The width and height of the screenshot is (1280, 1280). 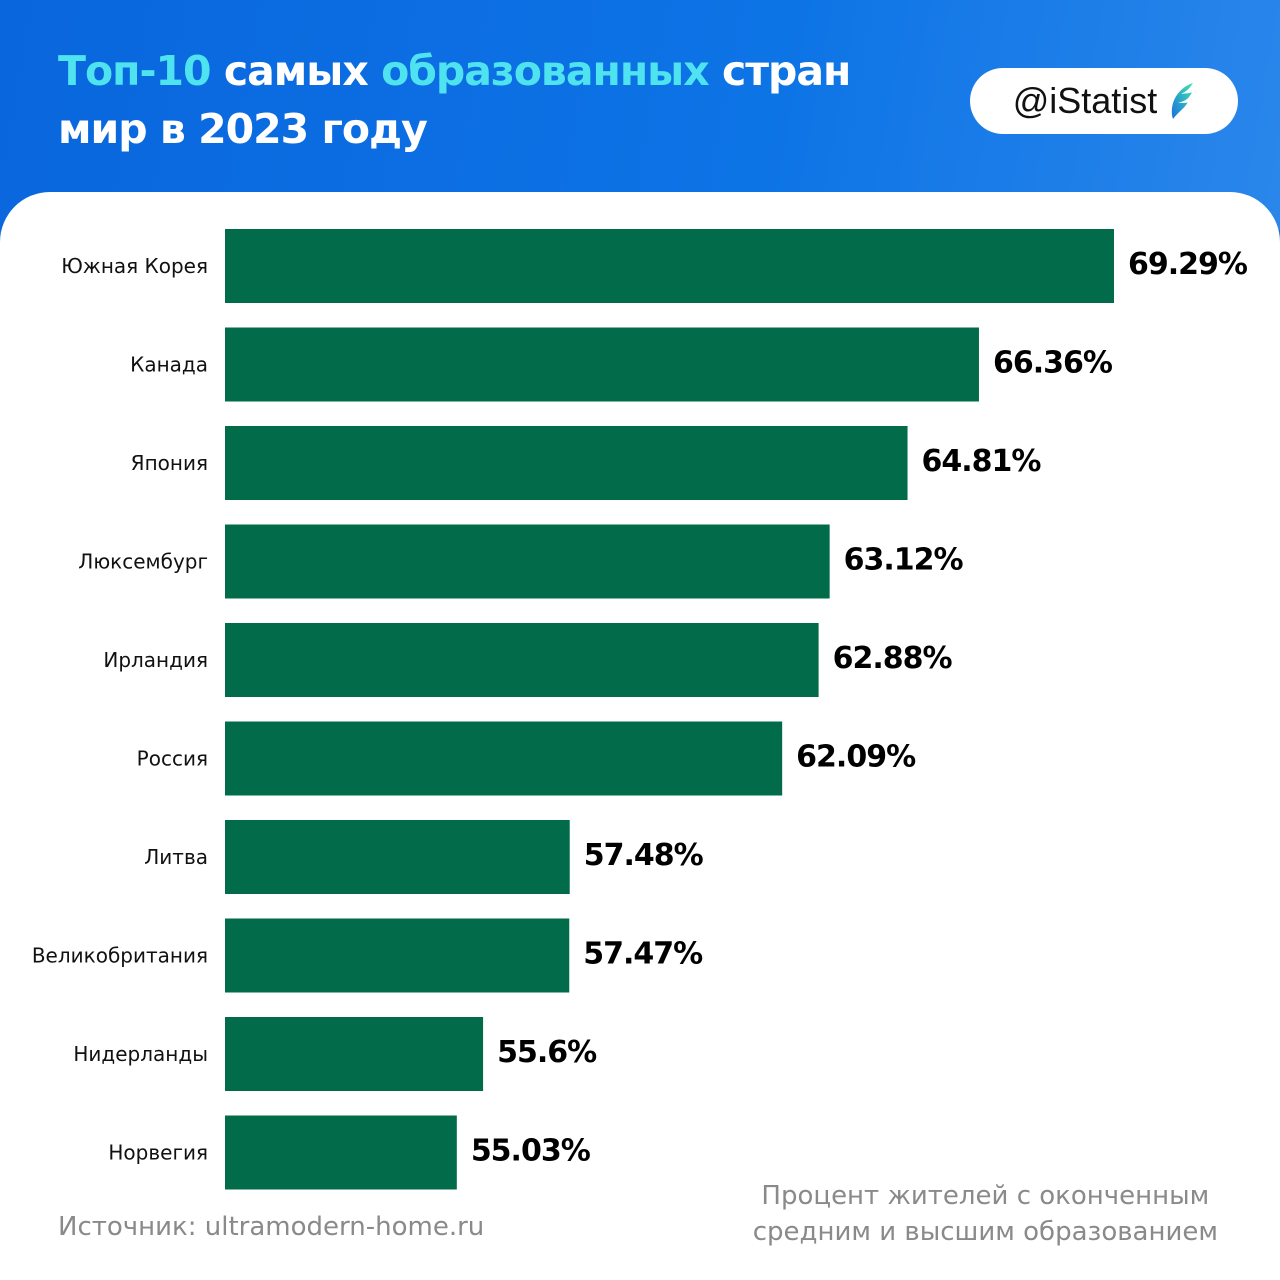 I want to click on category-label: Канада, so click(x=169, y=365).